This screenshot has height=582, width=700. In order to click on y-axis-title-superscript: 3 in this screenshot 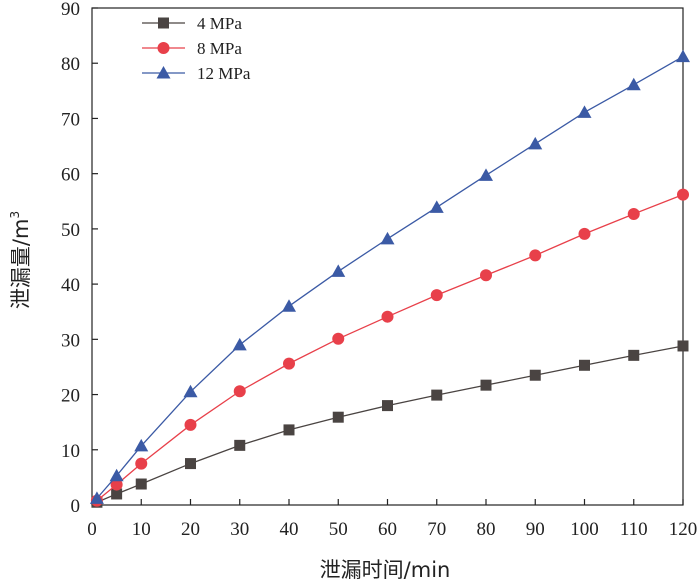, I will do `click(15, 215)`.